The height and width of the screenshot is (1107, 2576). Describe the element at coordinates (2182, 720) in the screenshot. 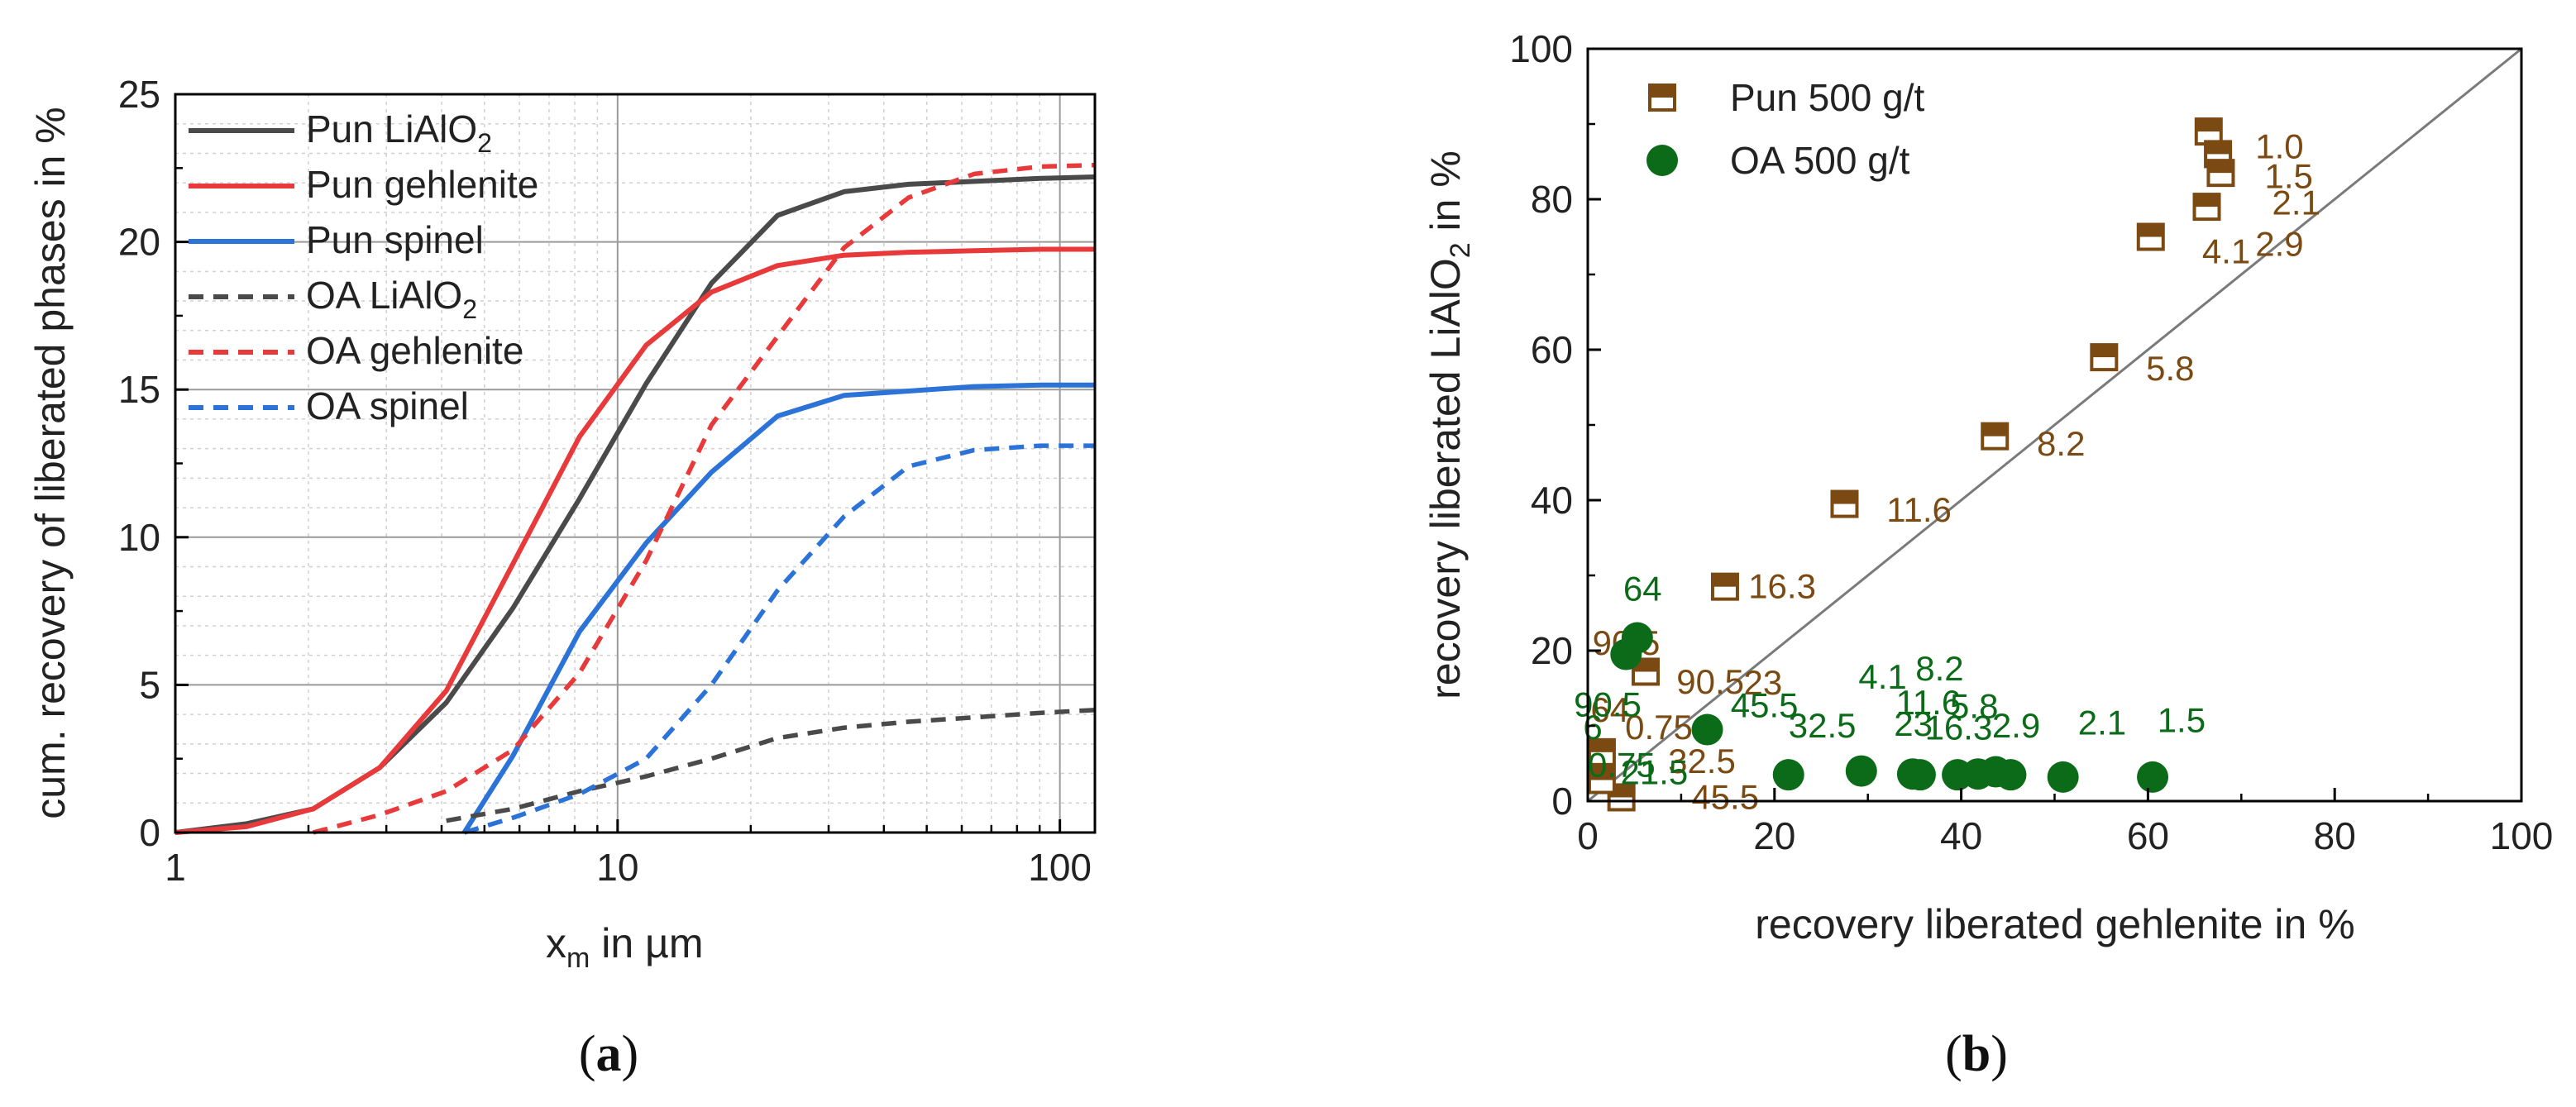

I see `panel-b-point-label: 1.5` at that location.